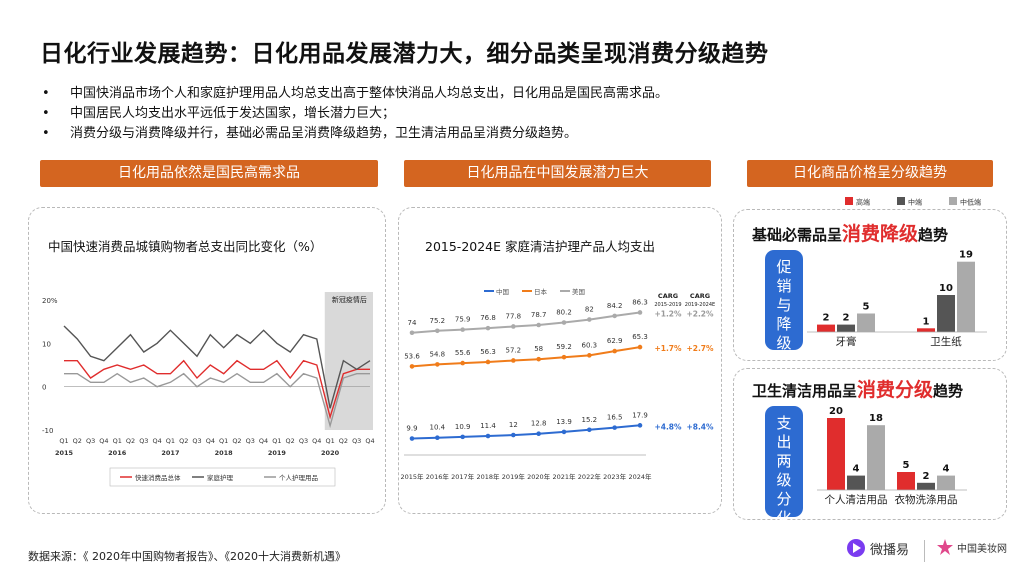 The width and height of the screenshot is (1024, 576). I want to click on data-label: 10.9, so click(463, 427).